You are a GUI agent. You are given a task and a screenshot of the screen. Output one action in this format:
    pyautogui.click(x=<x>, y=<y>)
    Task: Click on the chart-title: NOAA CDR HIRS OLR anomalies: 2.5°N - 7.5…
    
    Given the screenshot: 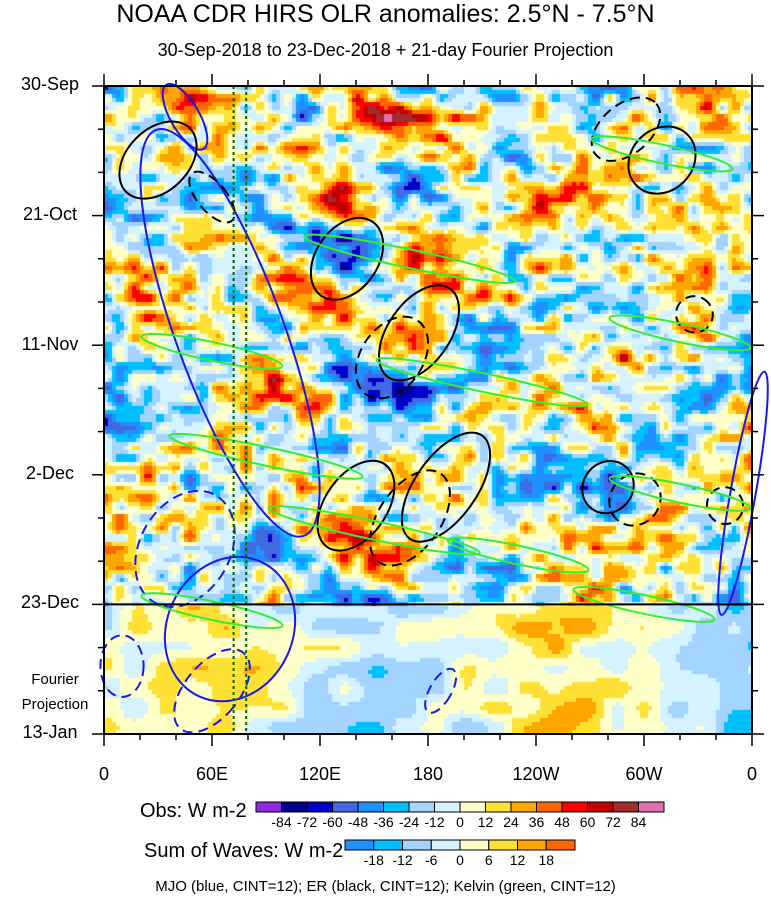 What is the action you would take?
    pyautogui.click(x=385, y=14)
    